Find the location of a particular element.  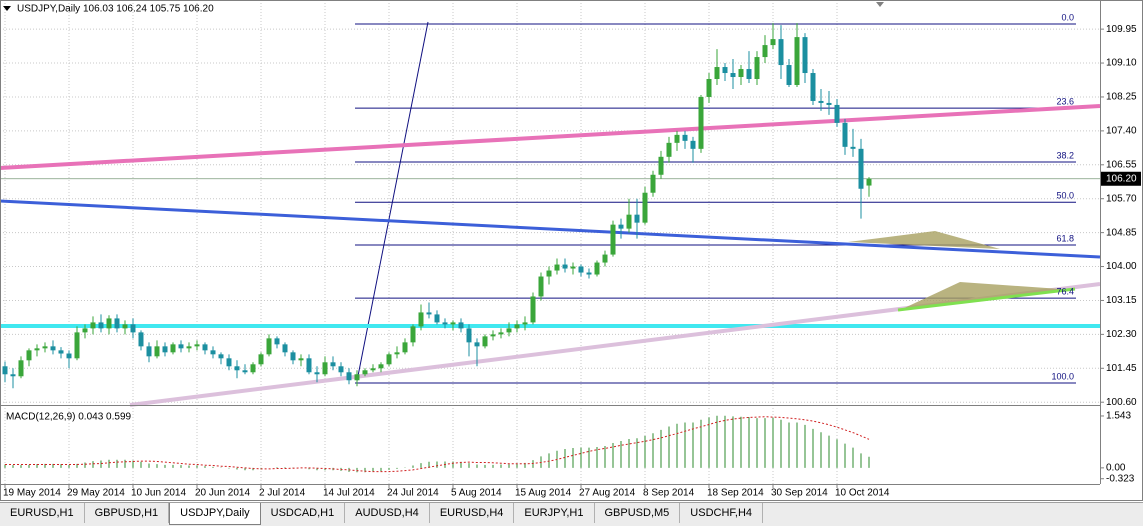

y-tick-label: 101.45 is located at coordinates (1121, 368).